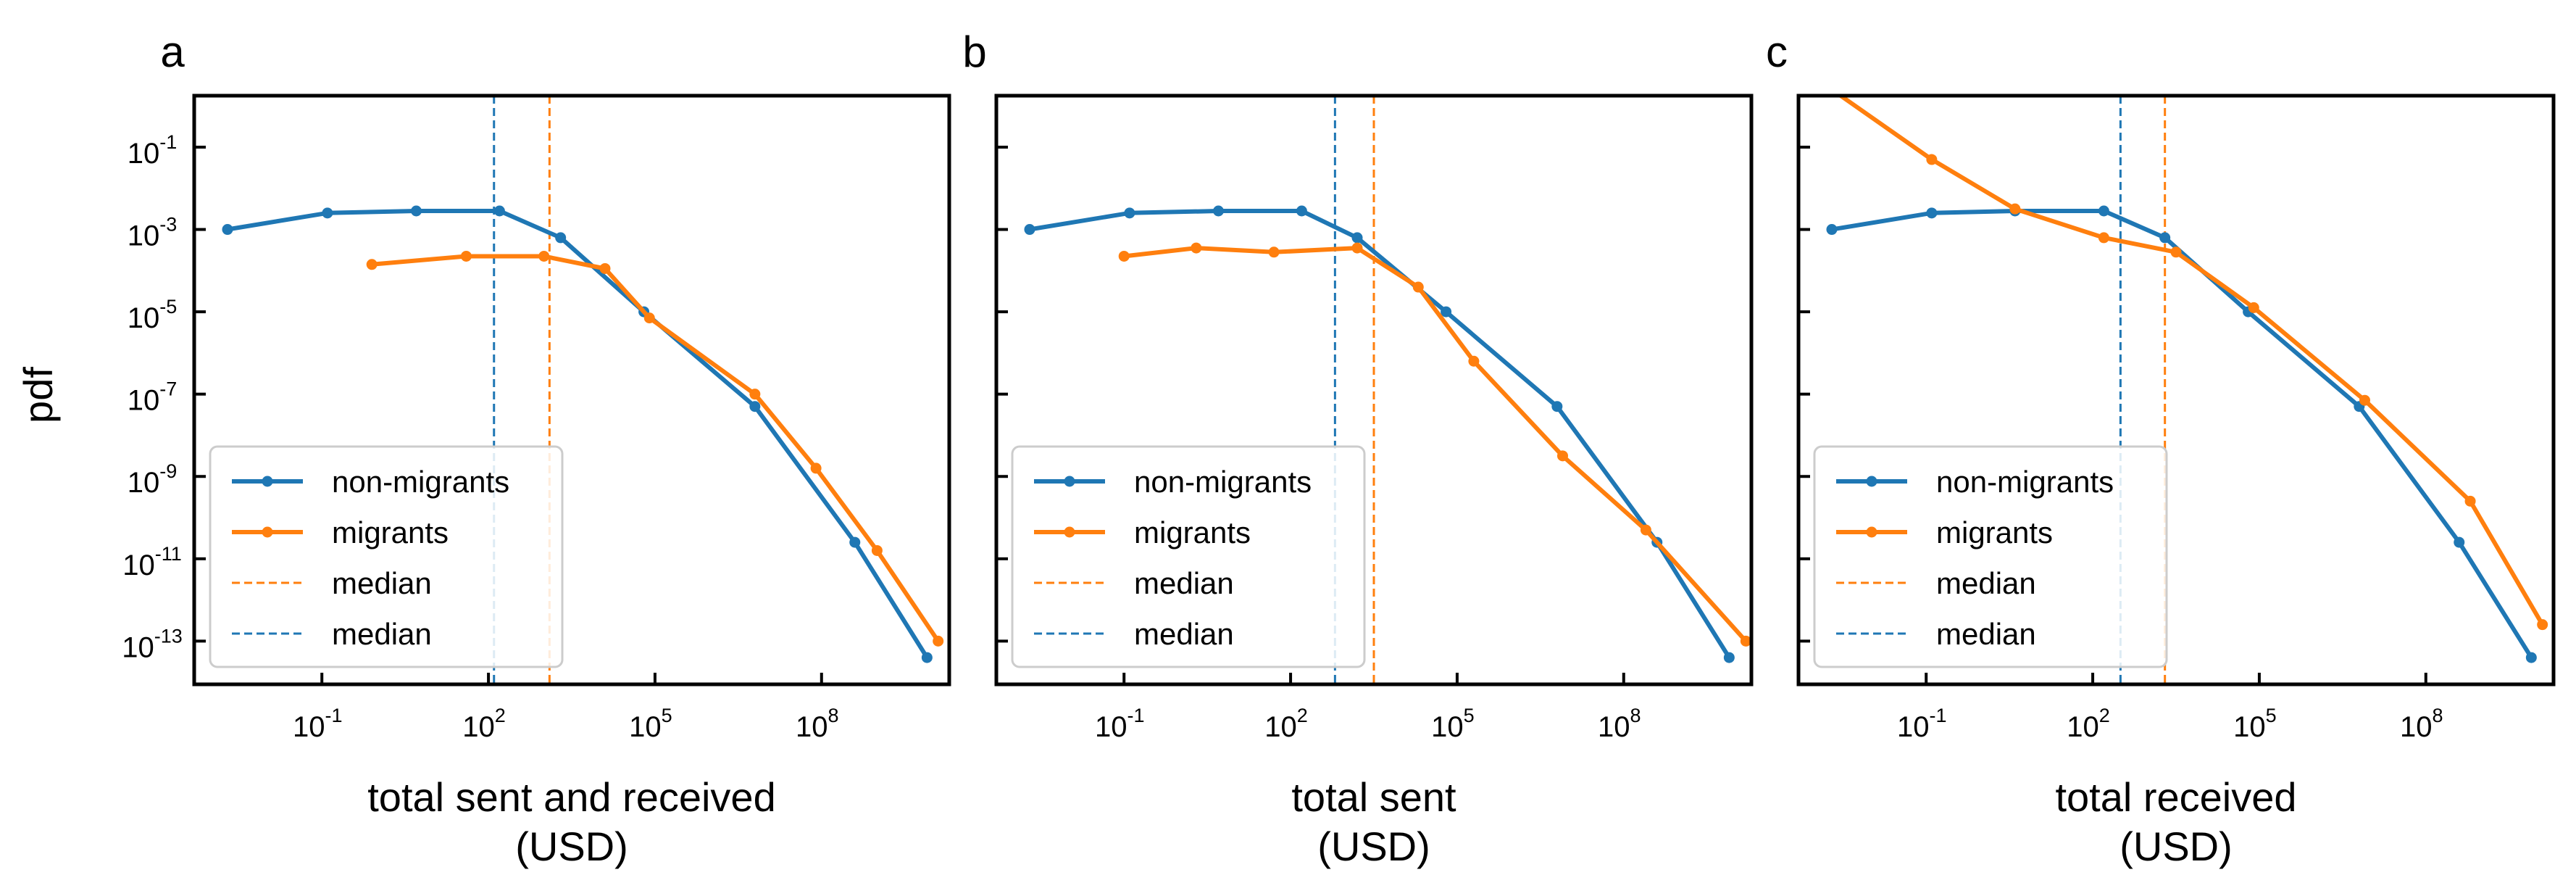 Image resolution: width=2576 pixels, height=896 pixels. What do you see at coordinates (2175, 797) in the screenshot?
I see `x-axis-label: total received` at bounding box center [2175, 797].